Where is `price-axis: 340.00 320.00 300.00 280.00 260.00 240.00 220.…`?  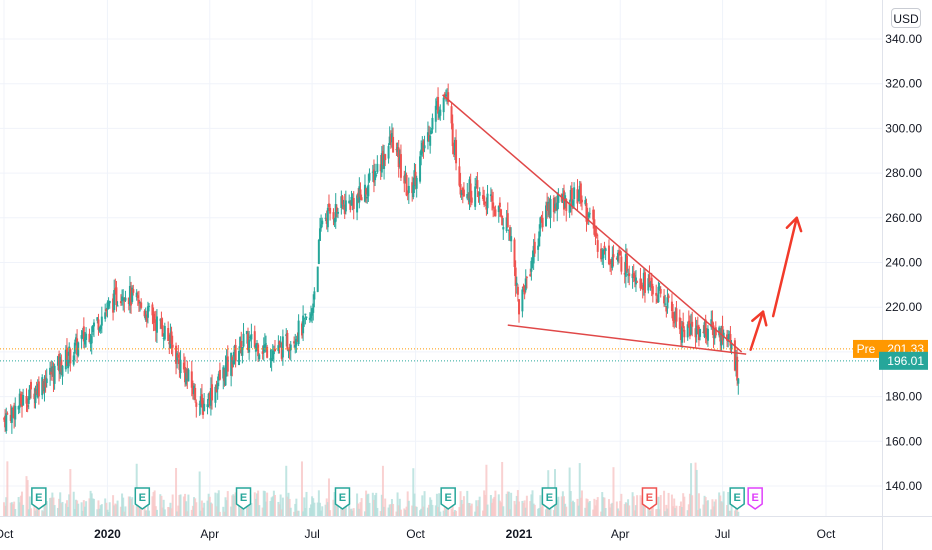 price-axis: 340.00 320.00 300.00 280.00 260.00 240.00 220.… is located at coordinates (903, 262).